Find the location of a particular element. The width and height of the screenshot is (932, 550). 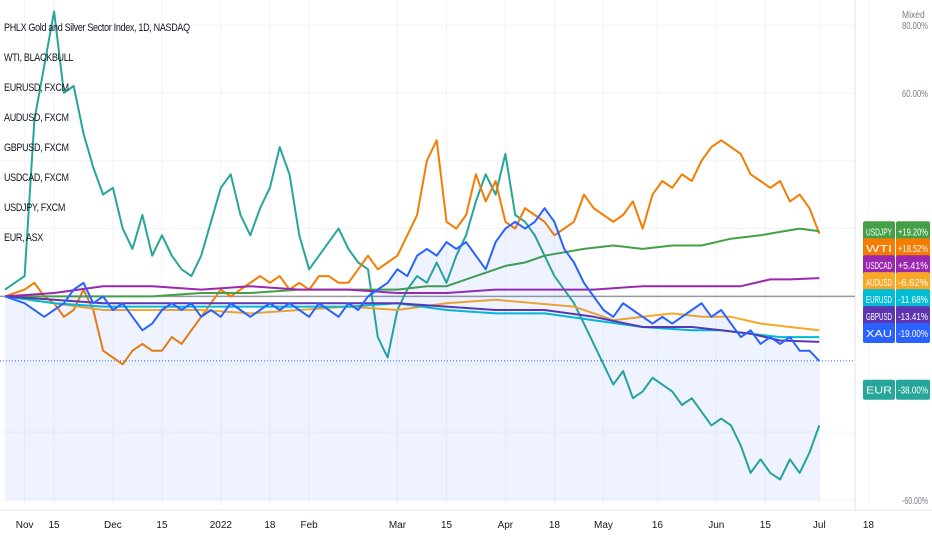

series-line-usdcad is located at coordinates (412, 287).